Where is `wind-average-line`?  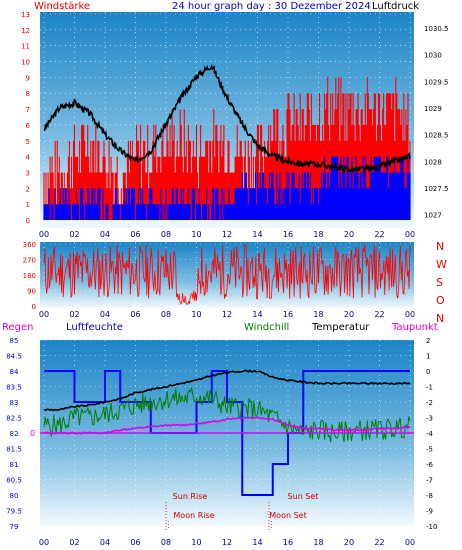 wind-average-line is located at coordinates (227, 188).